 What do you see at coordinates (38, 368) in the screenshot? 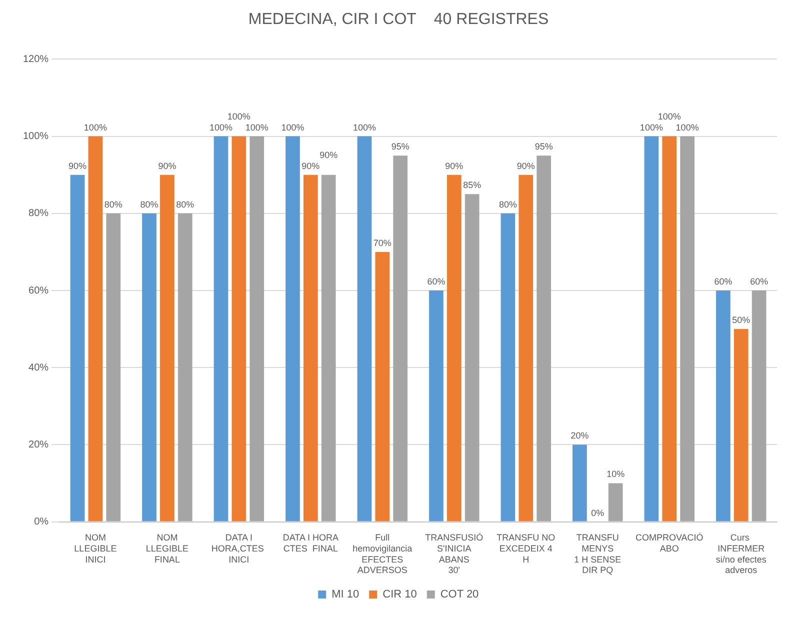
I see `y-tick-label: 40%` at bounding box center [38, 368].